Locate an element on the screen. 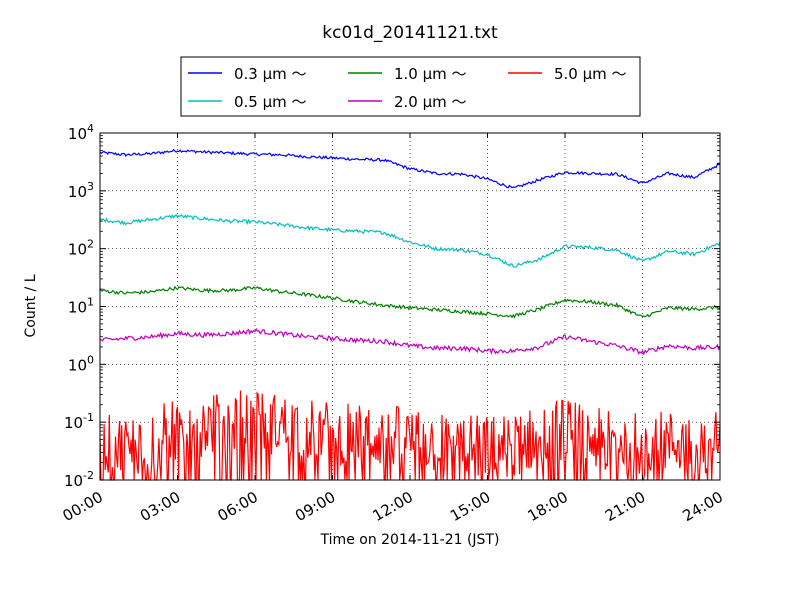 Image resolution: width=800 pixels, height=600 pixels. y-tick-label: 10³ is located at coordinates (81, 190).